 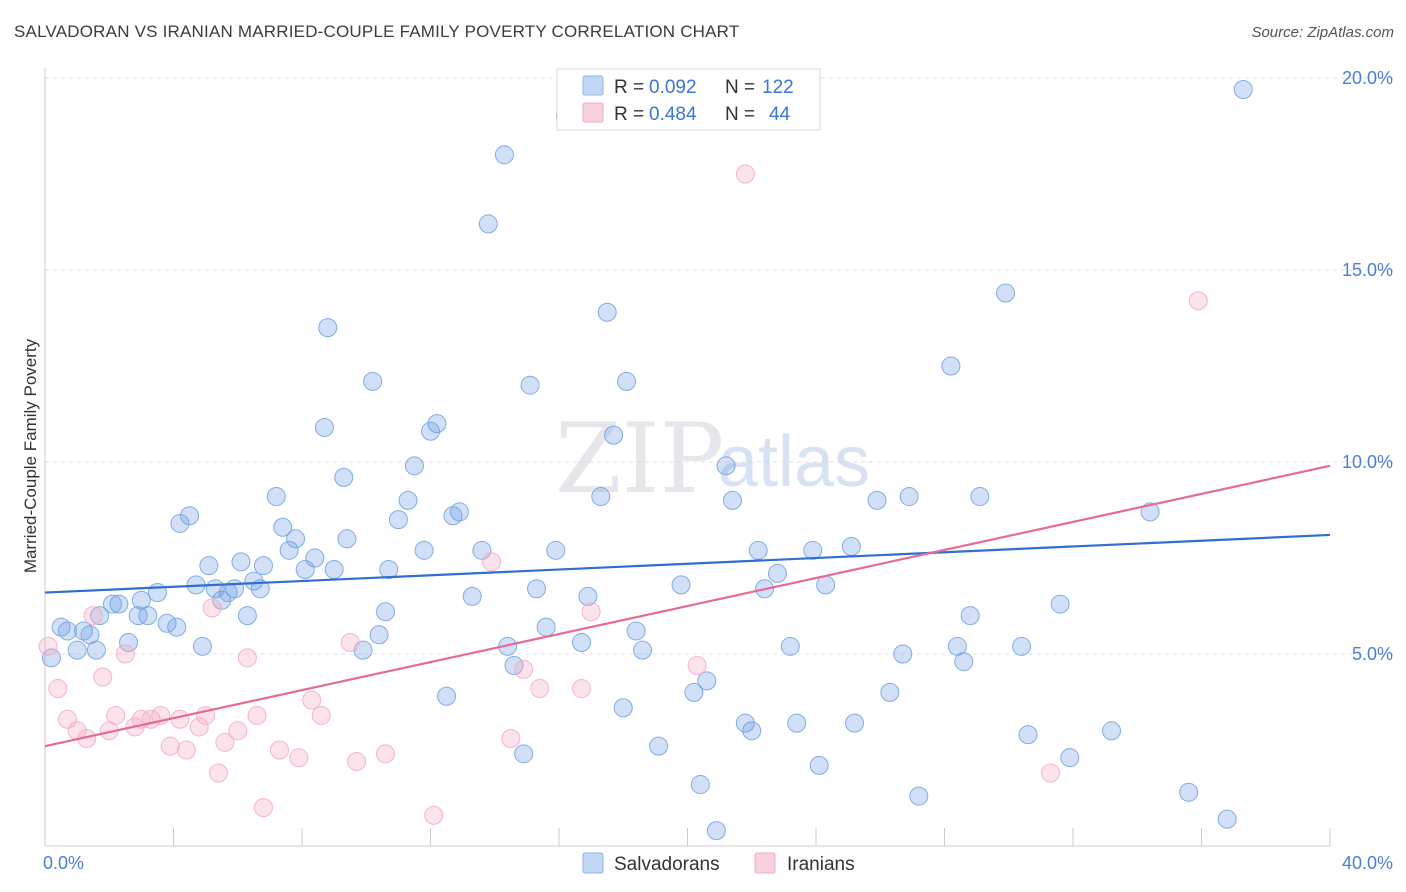 I want to click on legend-n-label-salvadorans: N =, so click(x=740, y=87).